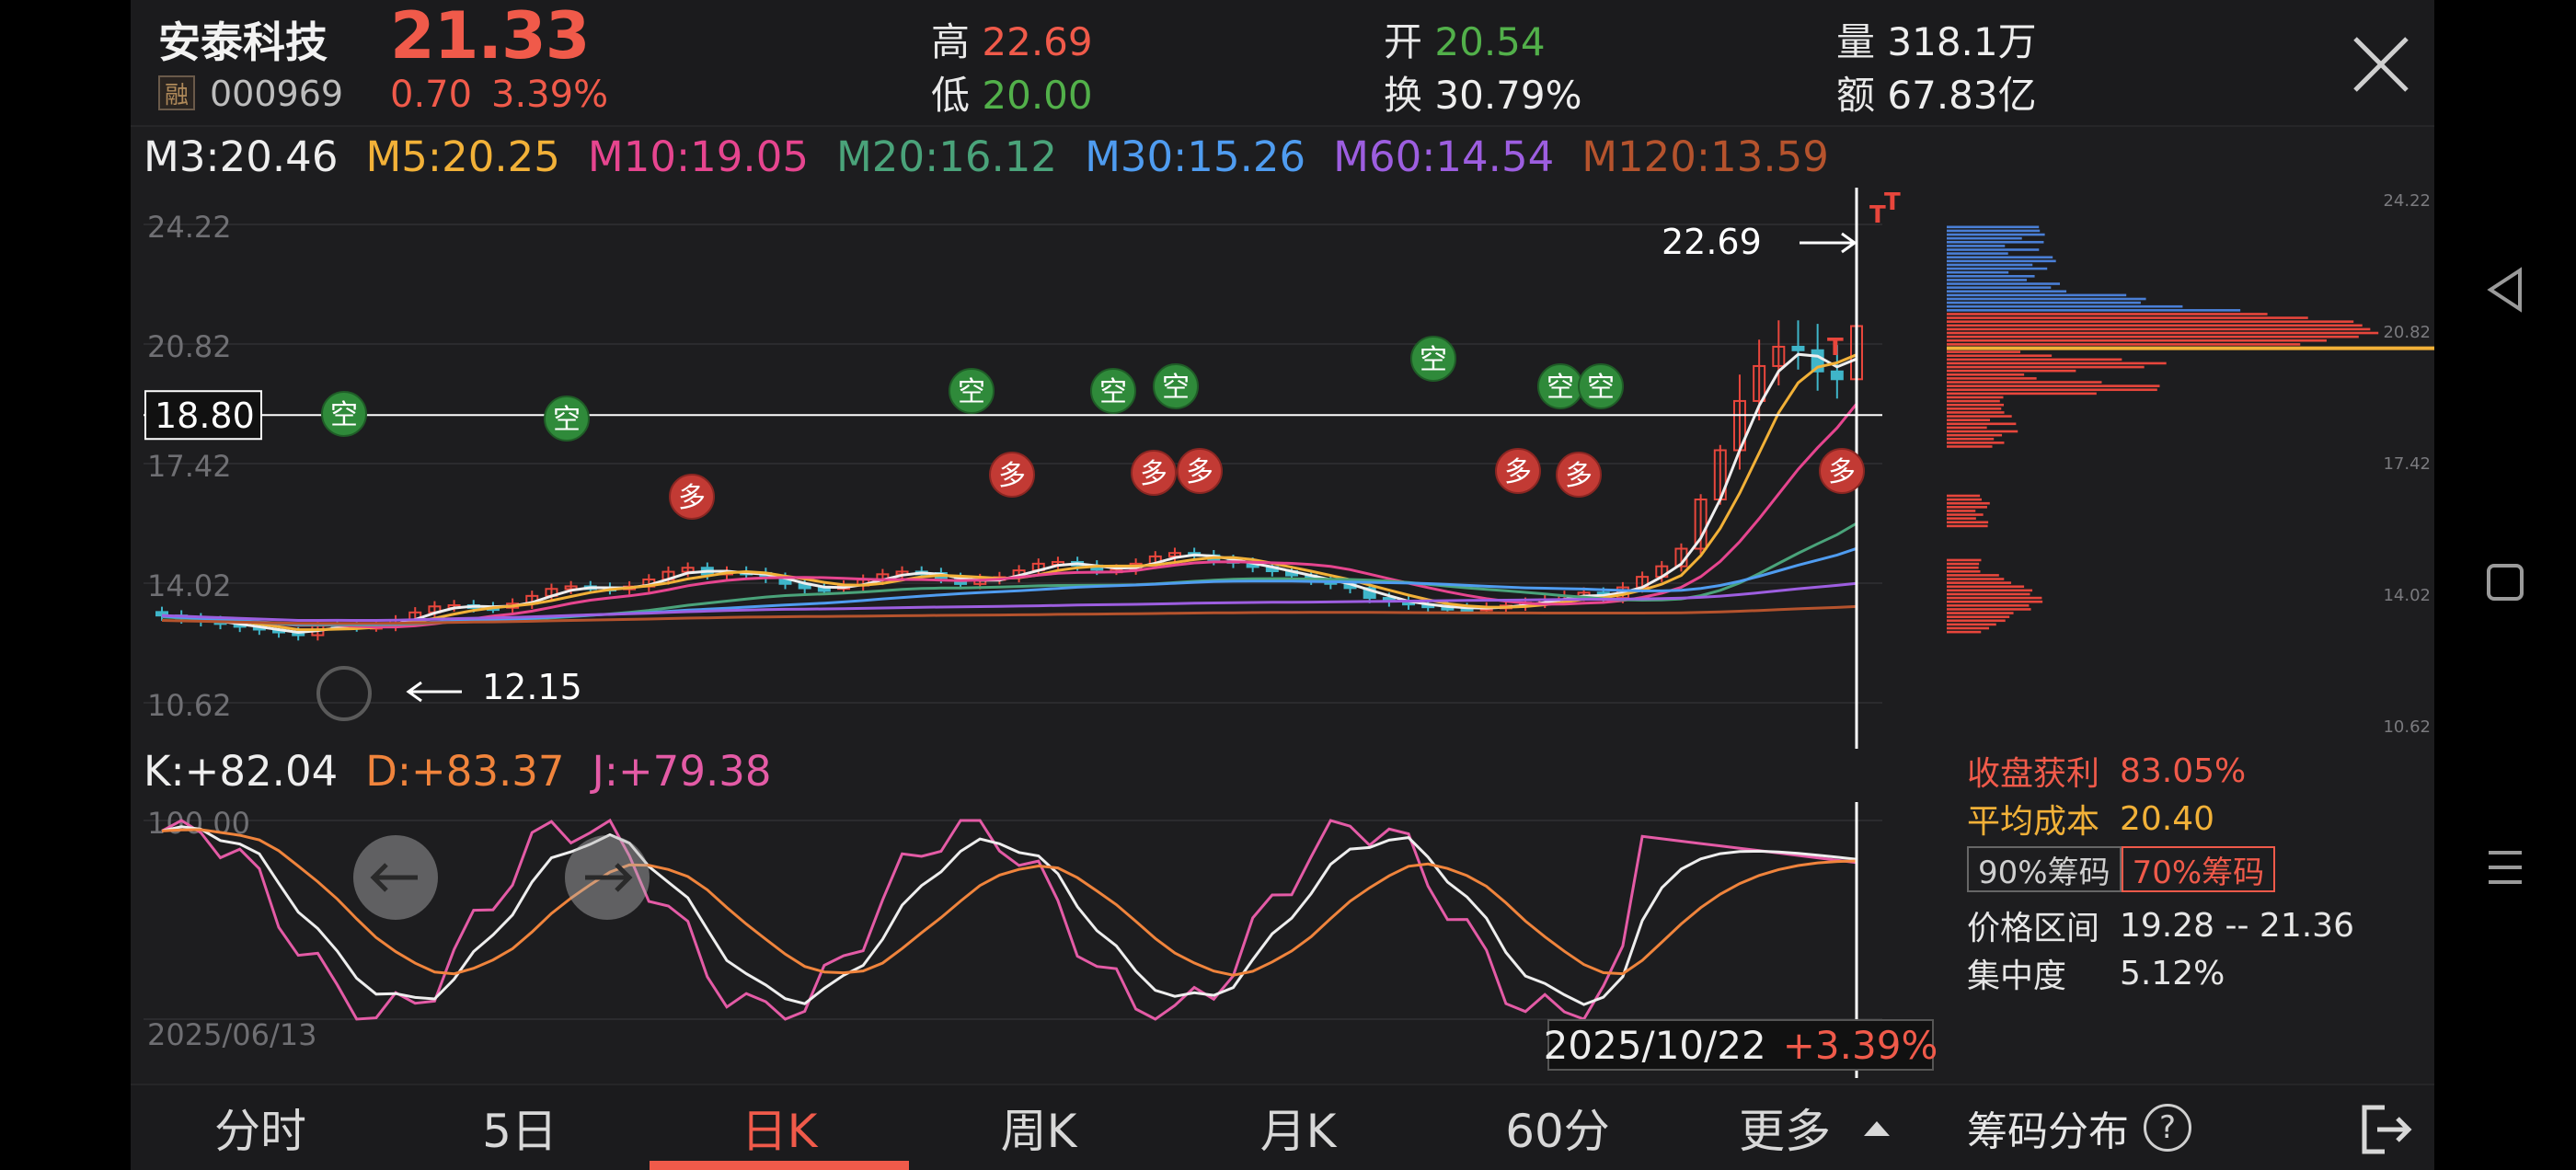  Describe the element at coordinates (1817, 1127) in the screenshot. I see `tab-more: 更多` at that location.